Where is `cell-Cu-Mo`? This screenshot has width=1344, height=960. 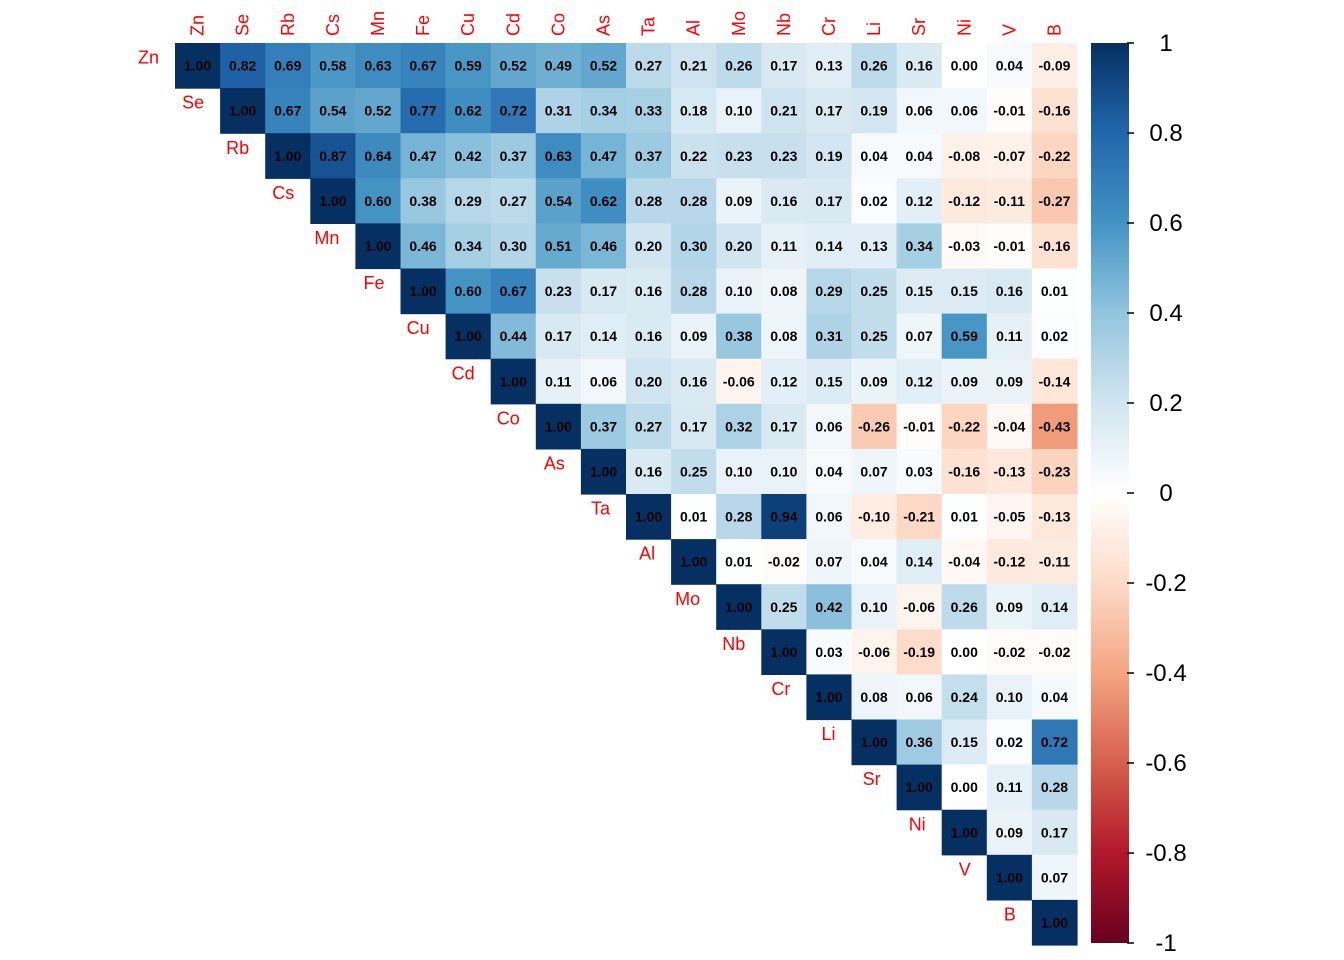
cell-Cu-Mo is located at coordinates (739, 336).